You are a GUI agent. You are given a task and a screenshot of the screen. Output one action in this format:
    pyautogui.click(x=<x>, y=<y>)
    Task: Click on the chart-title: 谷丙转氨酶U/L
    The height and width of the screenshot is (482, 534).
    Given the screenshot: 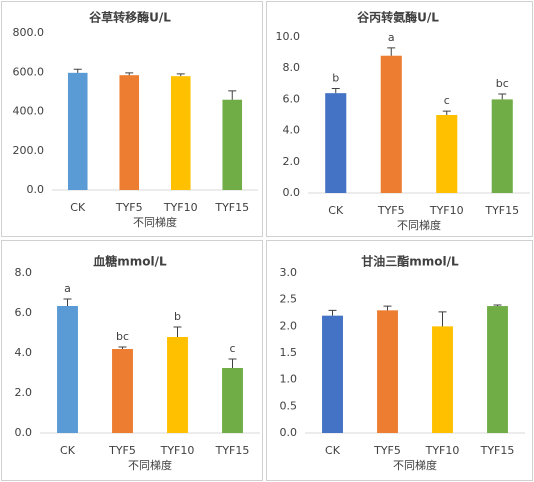 What is the action you would take?
    pyautogui.click(x=398, y=17)
    